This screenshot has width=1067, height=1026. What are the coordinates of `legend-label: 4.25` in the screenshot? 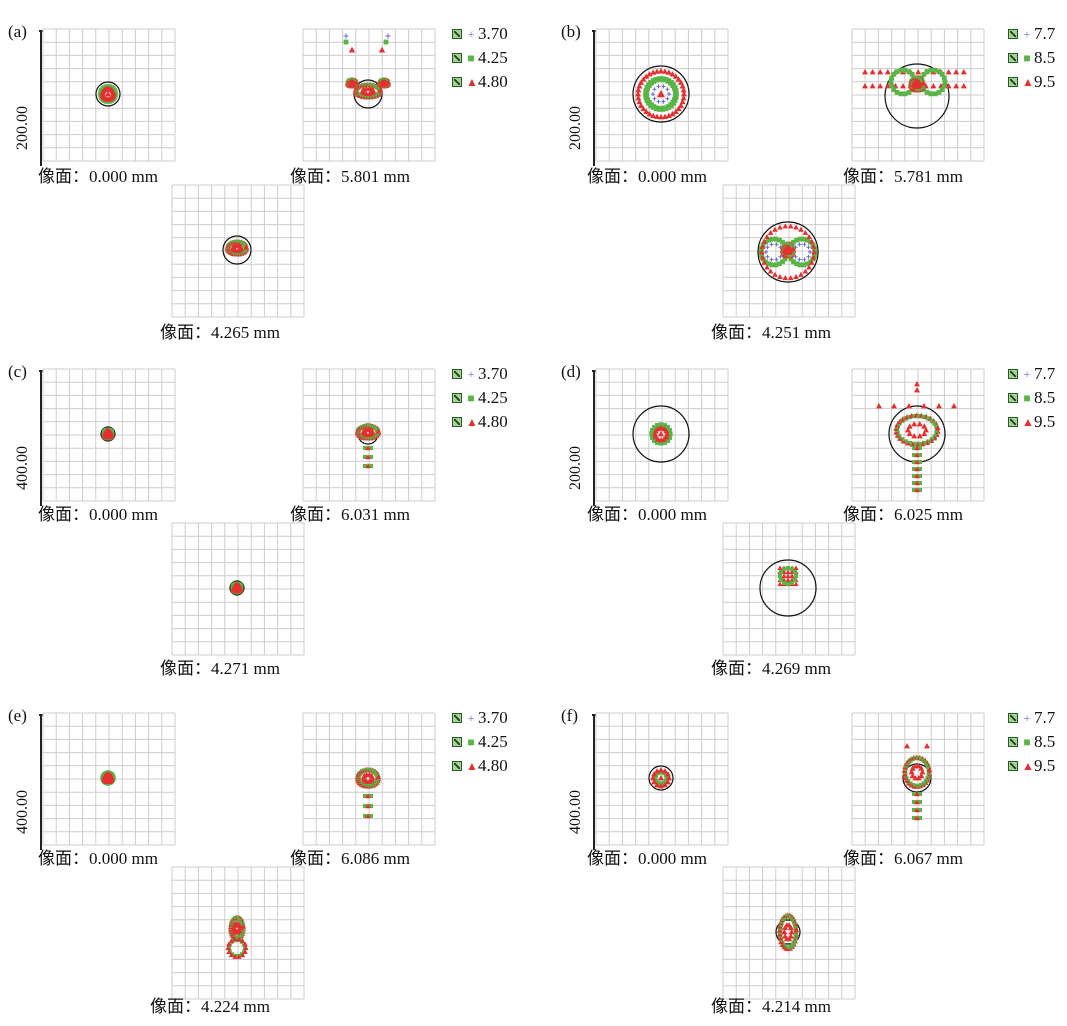 It's located at (493, 397).